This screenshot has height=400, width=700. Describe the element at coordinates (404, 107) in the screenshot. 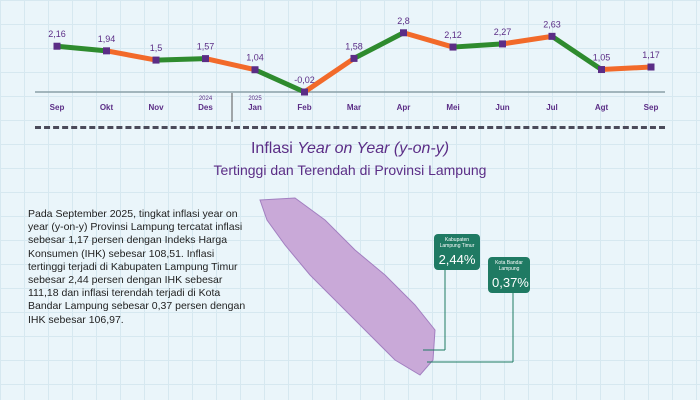

I see `x-tick-label: Apr` at that location.